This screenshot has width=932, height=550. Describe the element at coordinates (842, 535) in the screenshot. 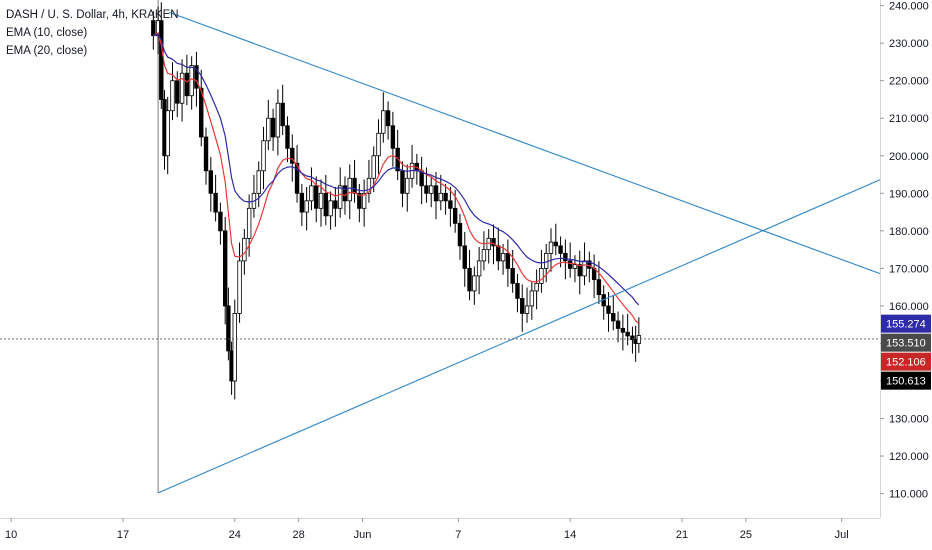

I see `x-tick-label: Jul` at that location.